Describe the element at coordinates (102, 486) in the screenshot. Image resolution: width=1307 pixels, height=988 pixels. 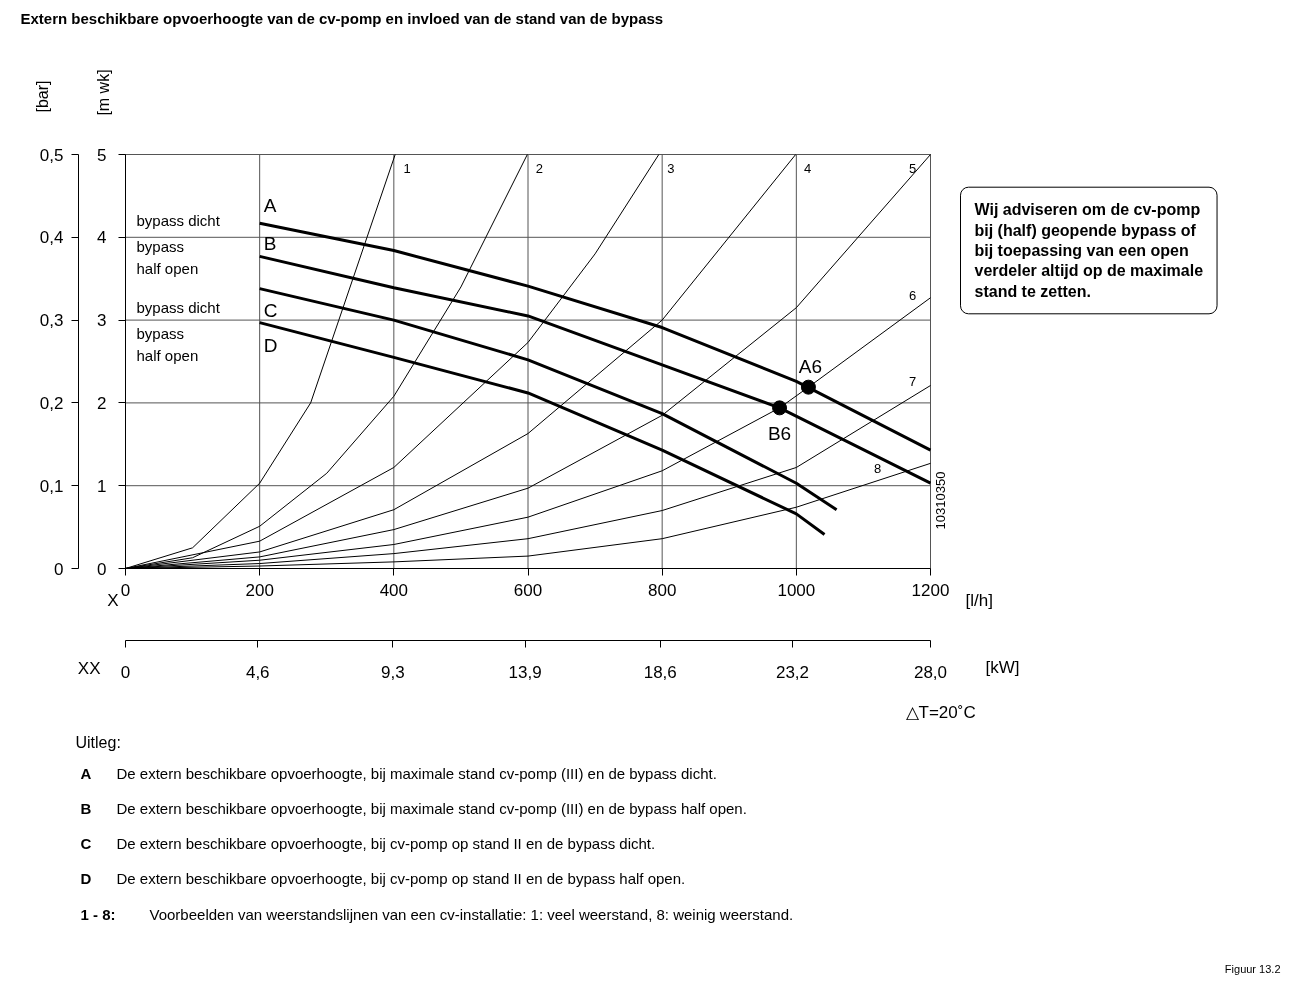
I see `y-tick-label: 1` at that location.